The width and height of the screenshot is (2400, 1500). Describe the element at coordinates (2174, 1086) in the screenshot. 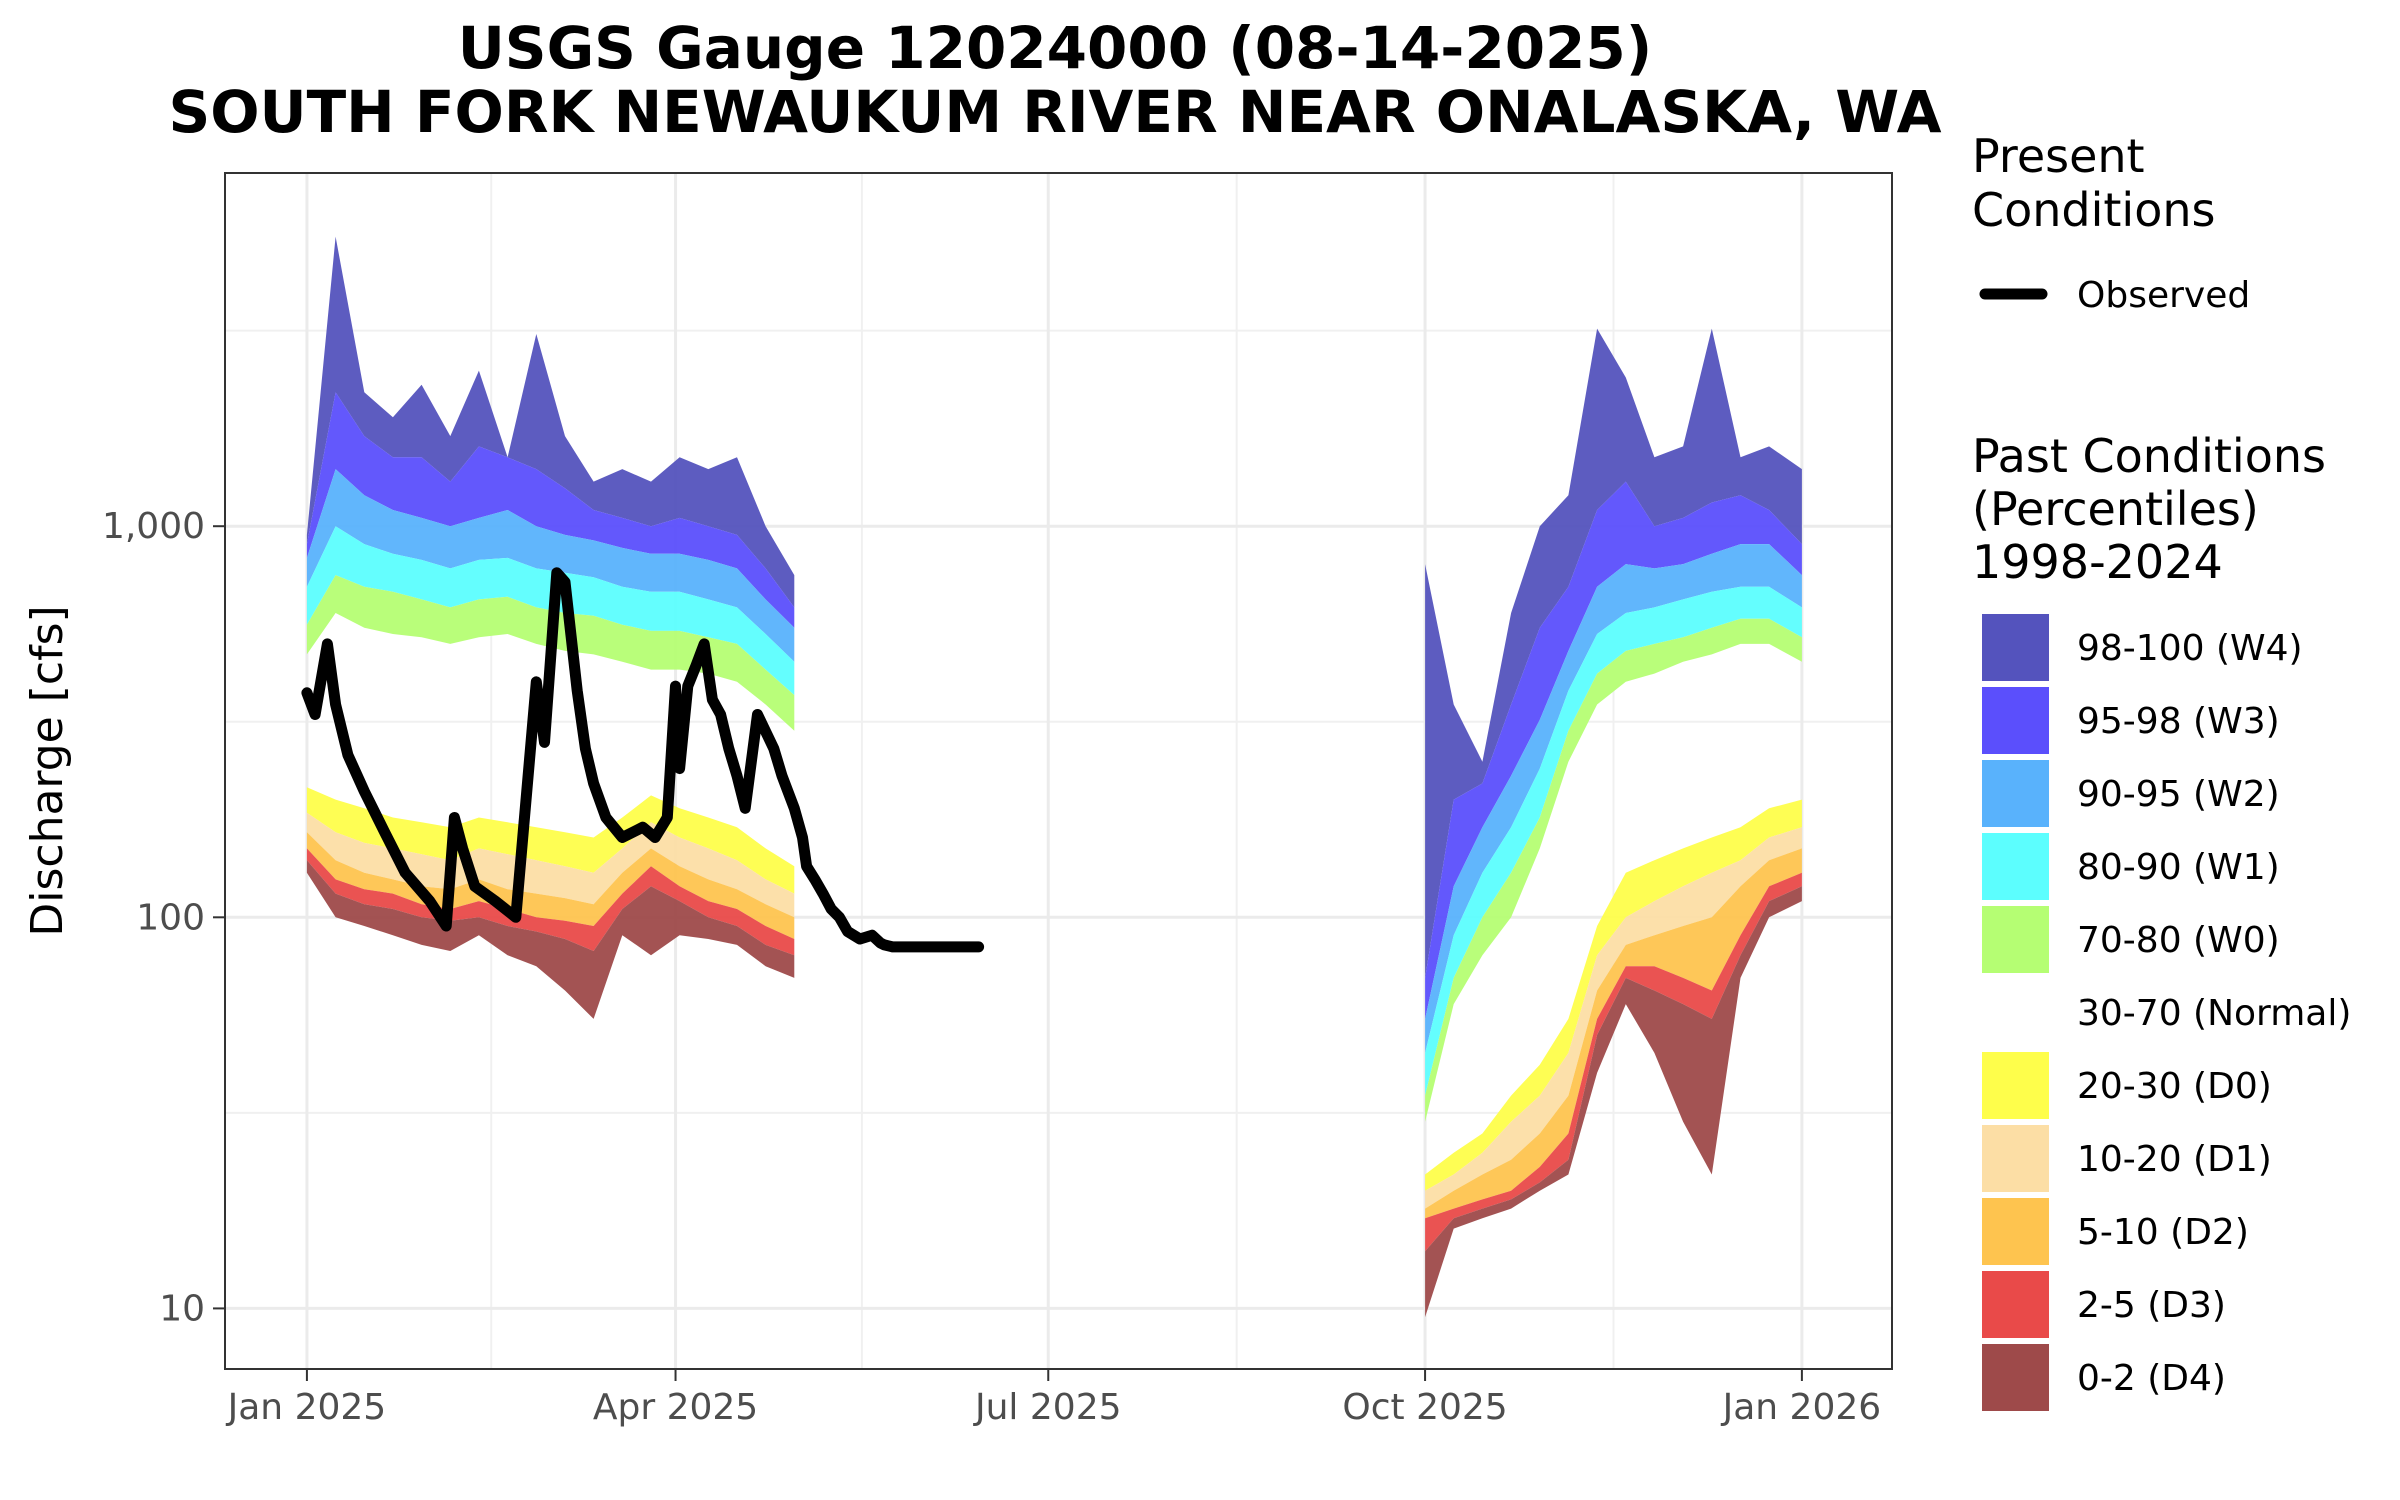

I see `legend-label: 20-30 (D0)` at that location.